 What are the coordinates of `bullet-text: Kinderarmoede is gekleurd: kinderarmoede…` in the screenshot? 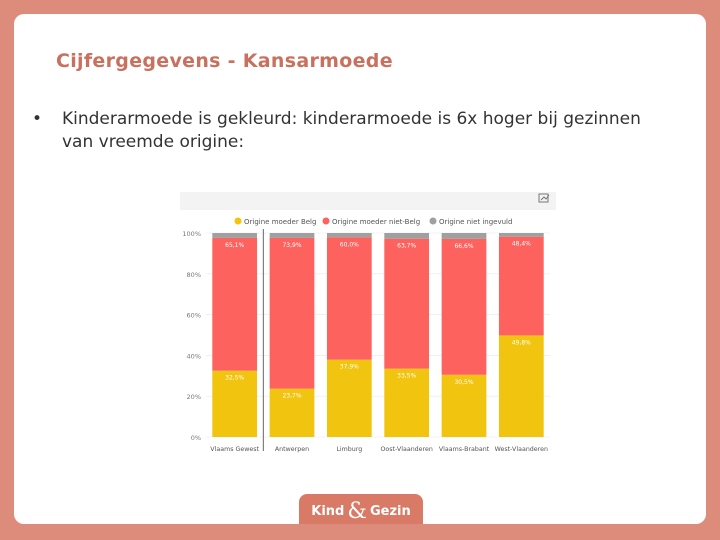 It's located at (351, 130).